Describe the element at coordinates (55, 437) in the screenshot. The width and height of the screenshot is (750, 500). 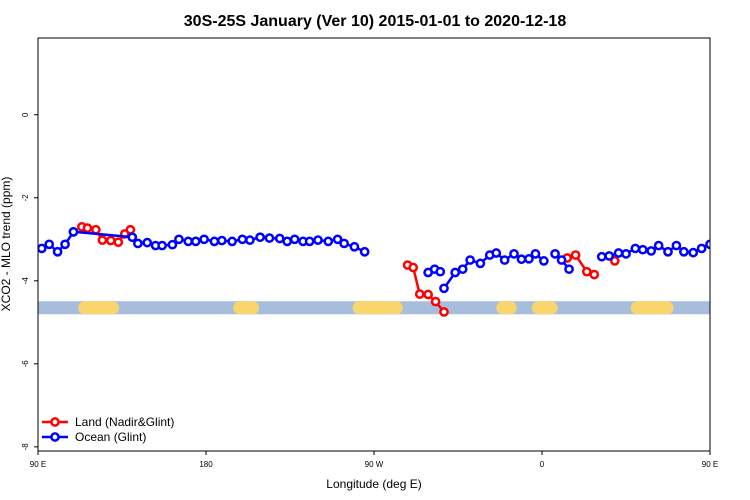
I see `ocean-legend-marker` at that location.